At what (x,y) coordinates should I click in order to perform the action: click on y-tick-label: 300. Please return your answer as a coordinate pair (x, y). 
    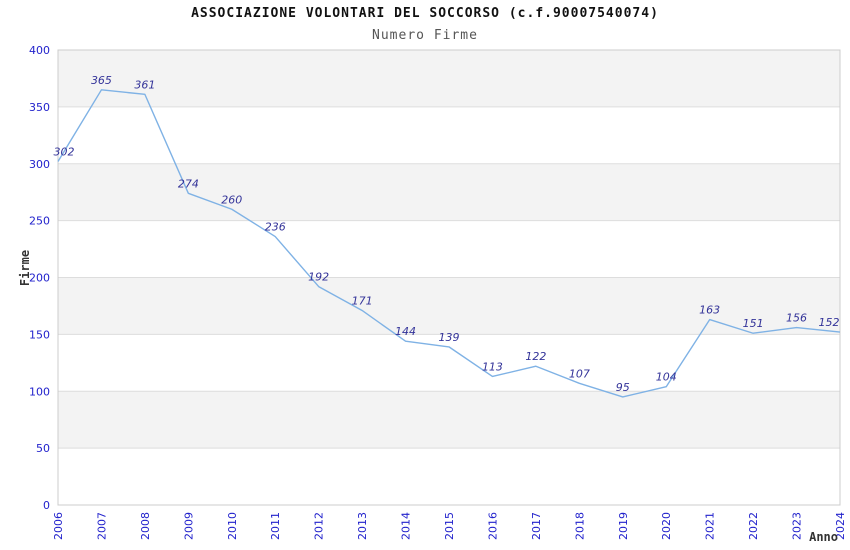
    Looking at the image, I should click on (39, 164).